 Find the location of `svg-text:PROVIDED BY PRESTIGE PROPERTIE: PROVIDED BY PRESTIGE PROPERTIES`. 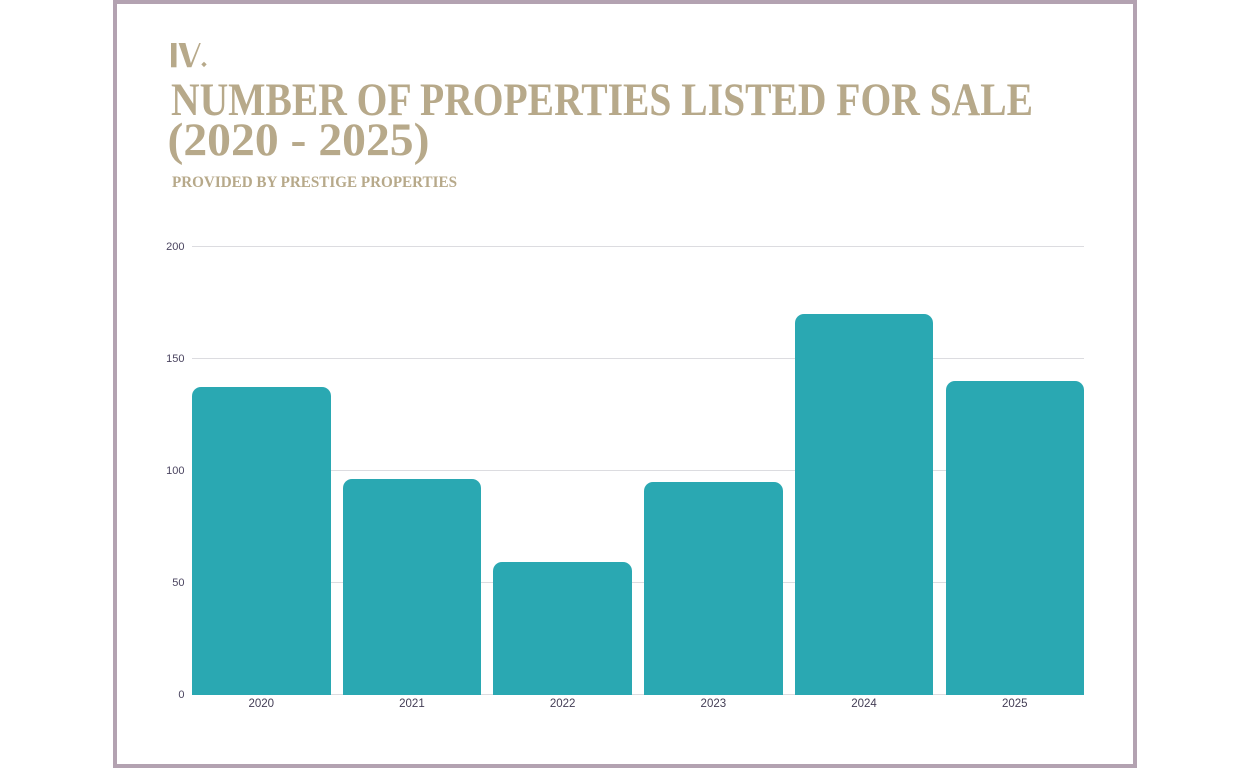

svg-text:PROVIDED BY PRESTIGE PROPERTIE: PROVIDED BY PRESTIGE PROPERTIES is located at coordinates (314, 182).